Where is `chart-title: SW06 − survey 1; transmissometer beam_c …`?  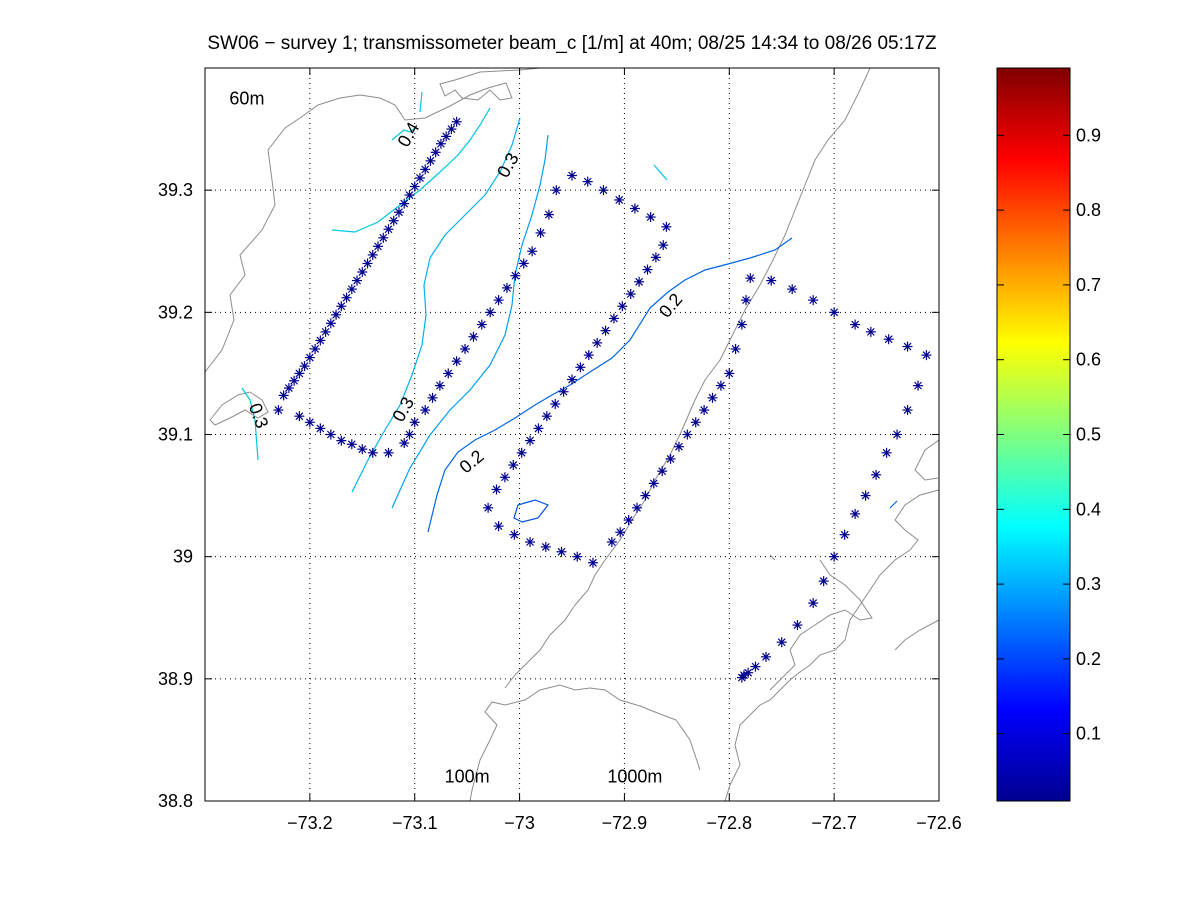 chart-title: SW06 − survey 1; transmissometer beam_c … is located at coordinates (572, 43).